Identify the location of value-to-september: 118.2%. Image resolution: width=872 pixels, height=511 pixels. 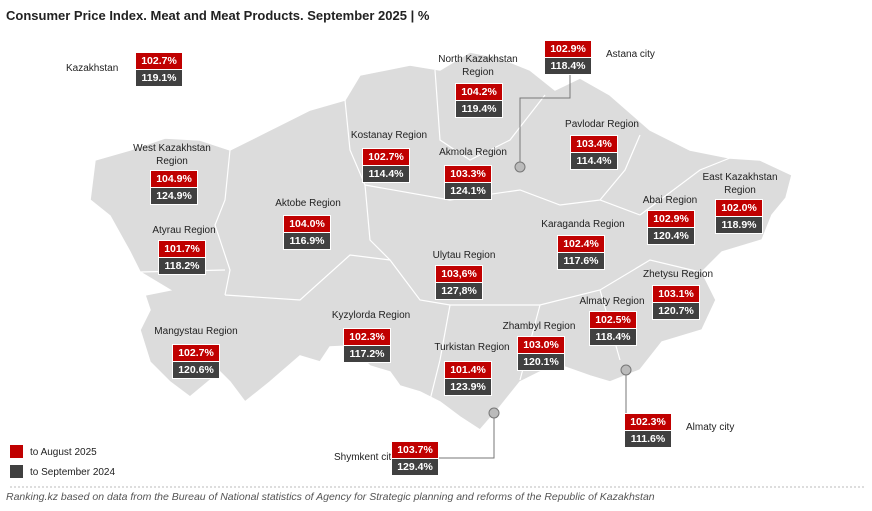
(182, 266).